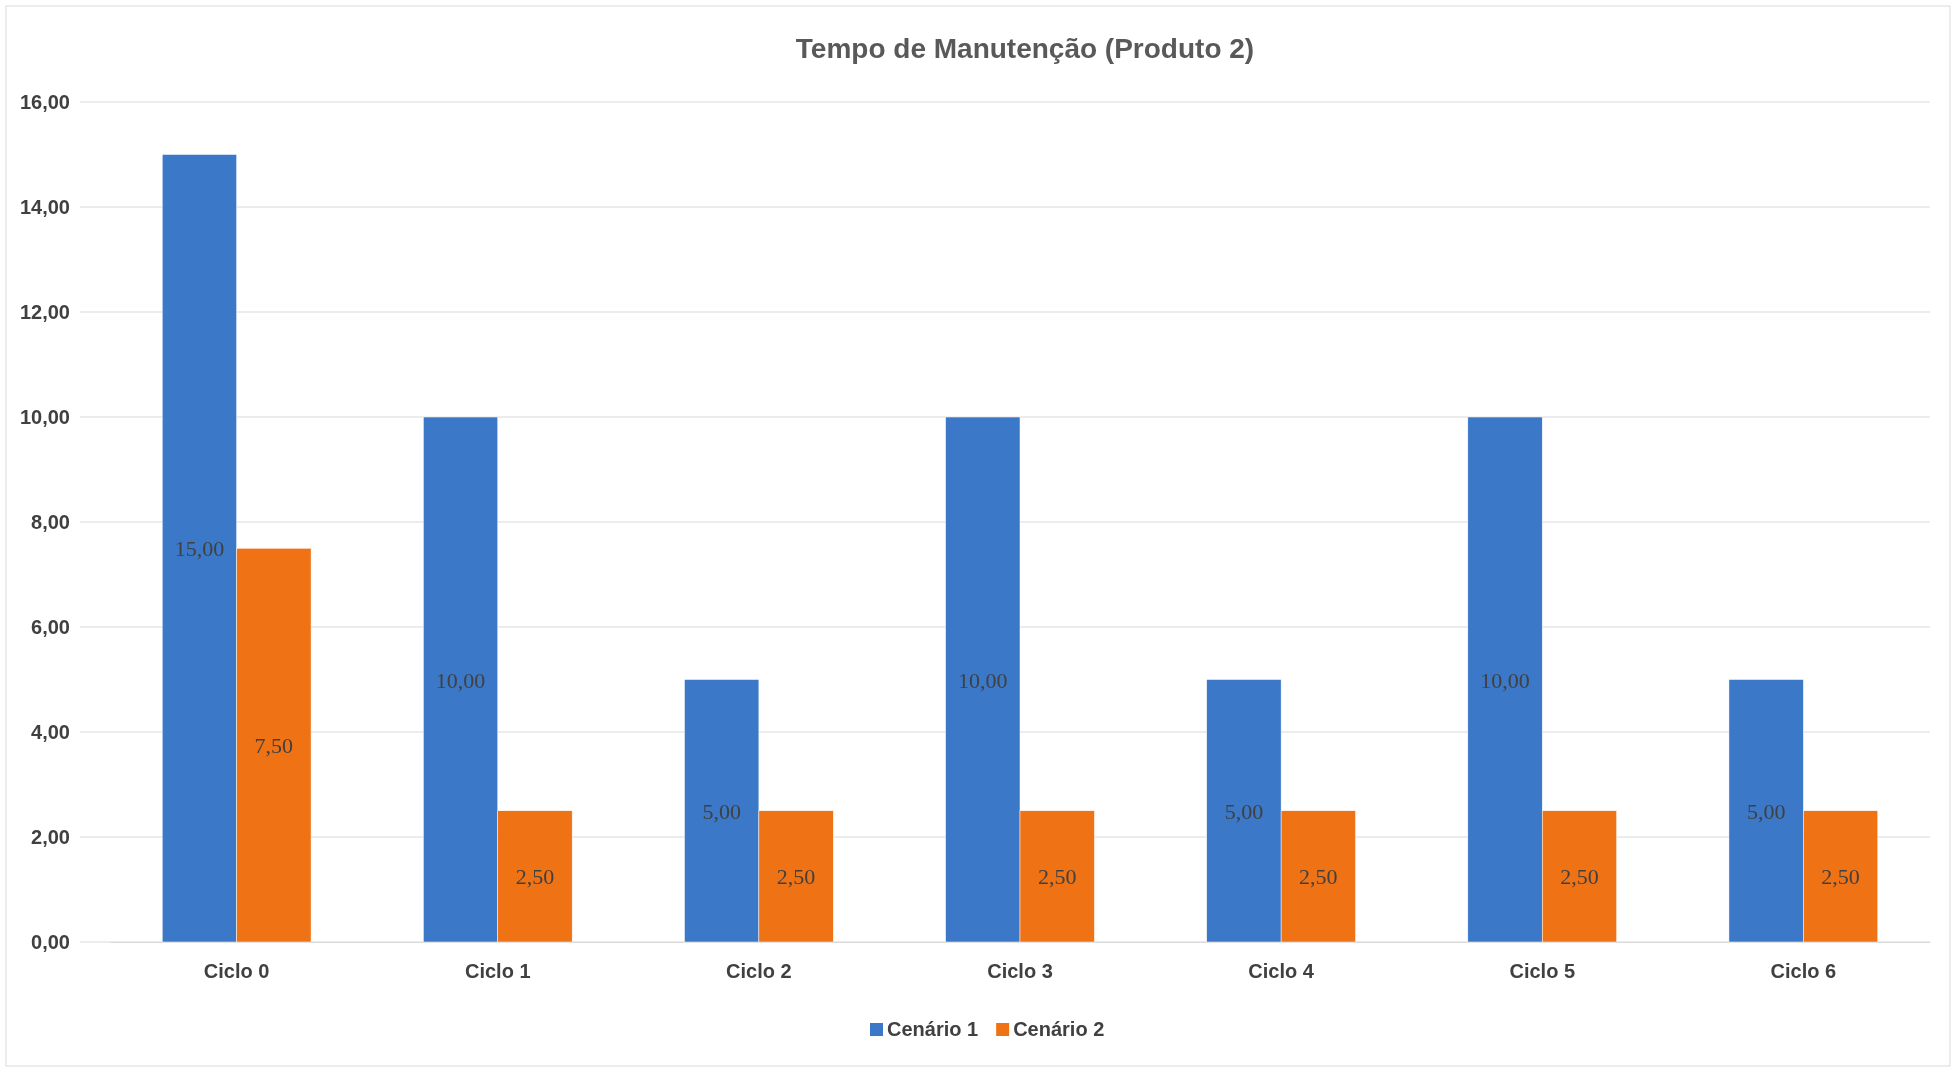 The image size is (1957, 1072). I want to click on data-label: 7,50, so click(274, 746).